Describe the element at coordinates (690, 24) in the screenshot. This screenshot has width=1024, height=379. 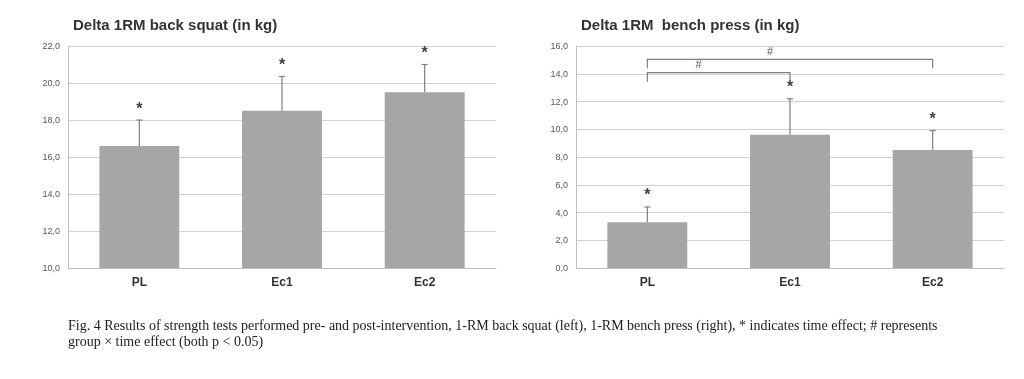
I see `chart-title: Delta 1RM bench press (in kg)` at that location.